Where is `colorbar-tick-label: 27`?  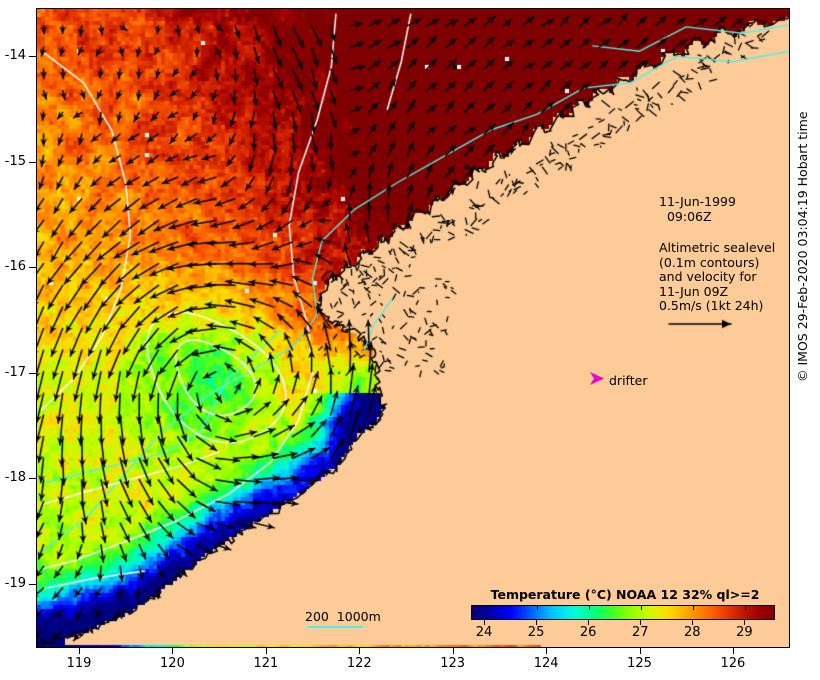
colorbar-tick-label: 27 is located at coordinates (640, 632).